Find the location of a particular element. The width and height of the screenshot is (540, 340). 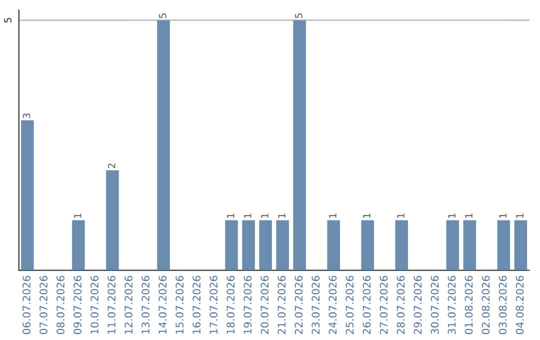

data-label: 2 is located at coordinates (112, 166).